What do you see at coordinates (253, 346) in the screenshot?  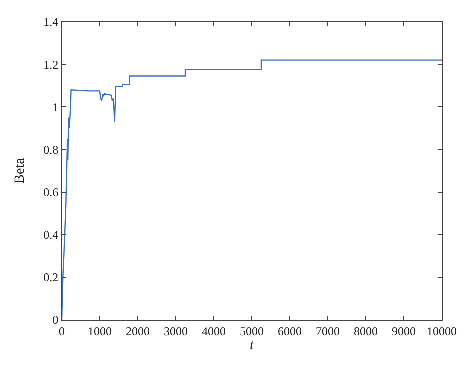 I see `x-axis-title: t` at bounding box center [253, 346].